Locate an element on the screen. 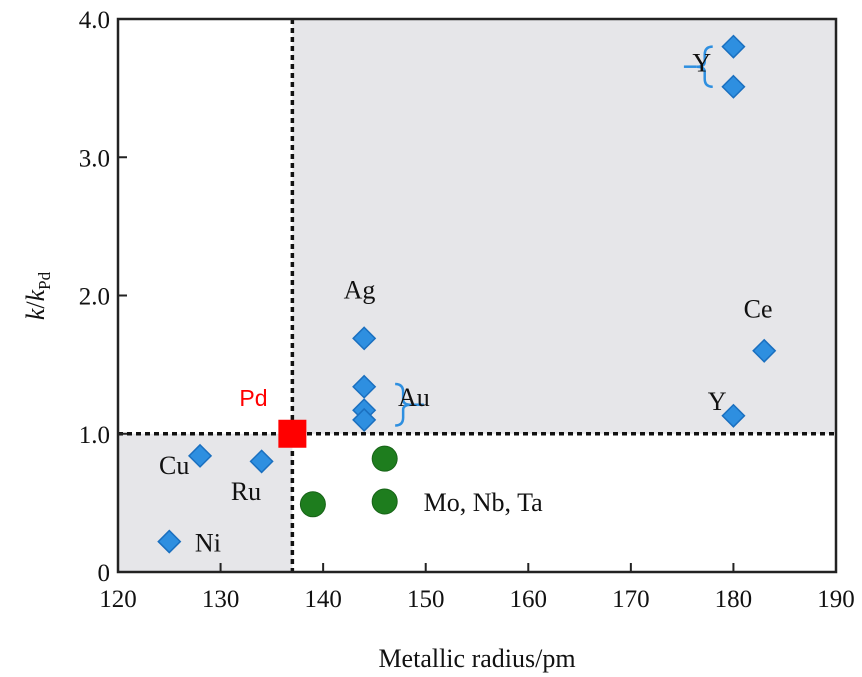 Image resolution: width=862 pixels, height=677 pixels. y-tick-label: 0 is located at coordinates (104, 573).